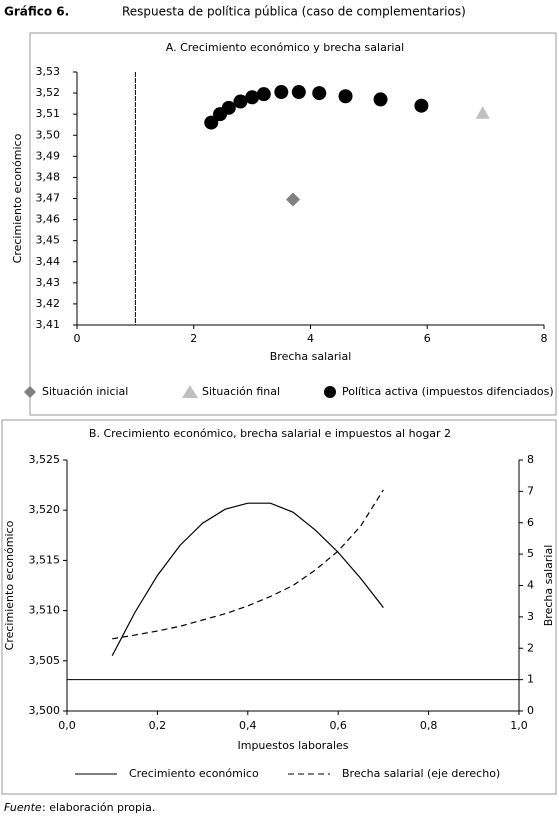 The image size is (559, 817). I want to click on x-tick-label: 0,6, so click(338, 725).